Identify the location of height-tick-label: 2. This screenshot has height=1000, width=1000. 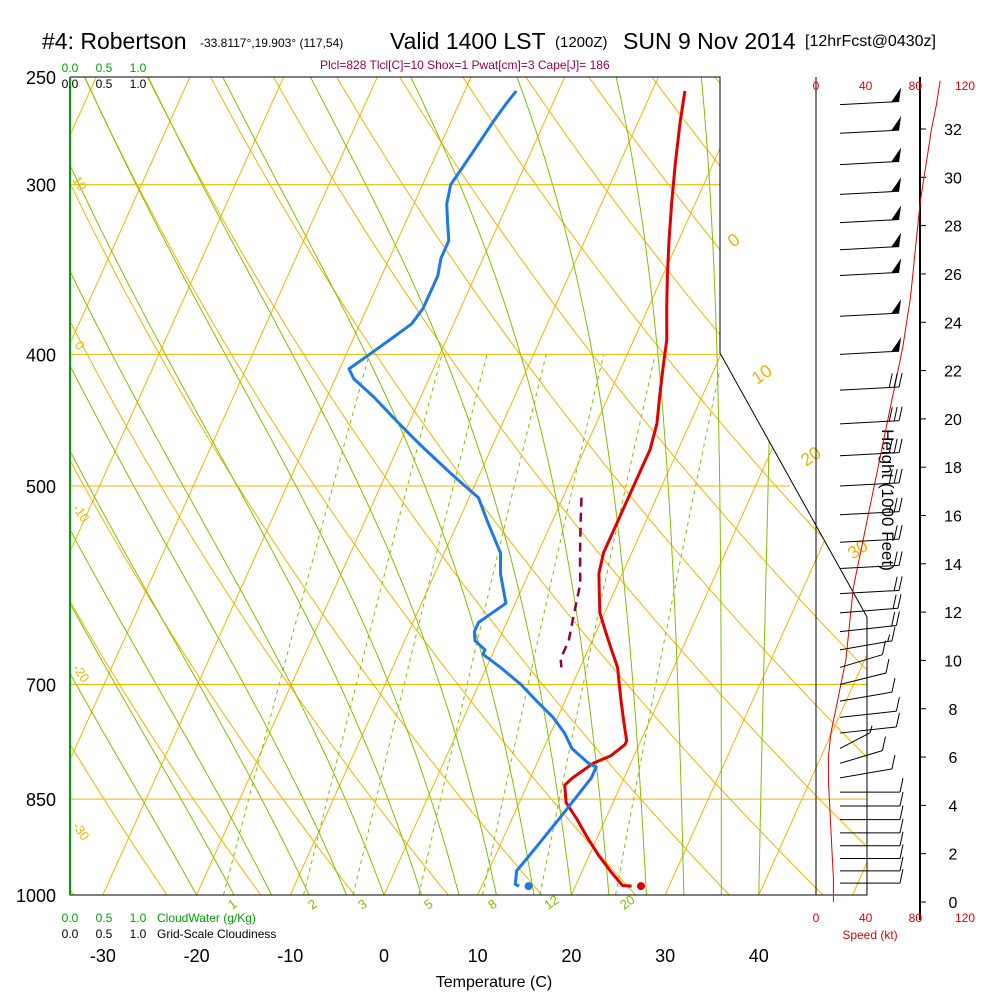
(953, 855).